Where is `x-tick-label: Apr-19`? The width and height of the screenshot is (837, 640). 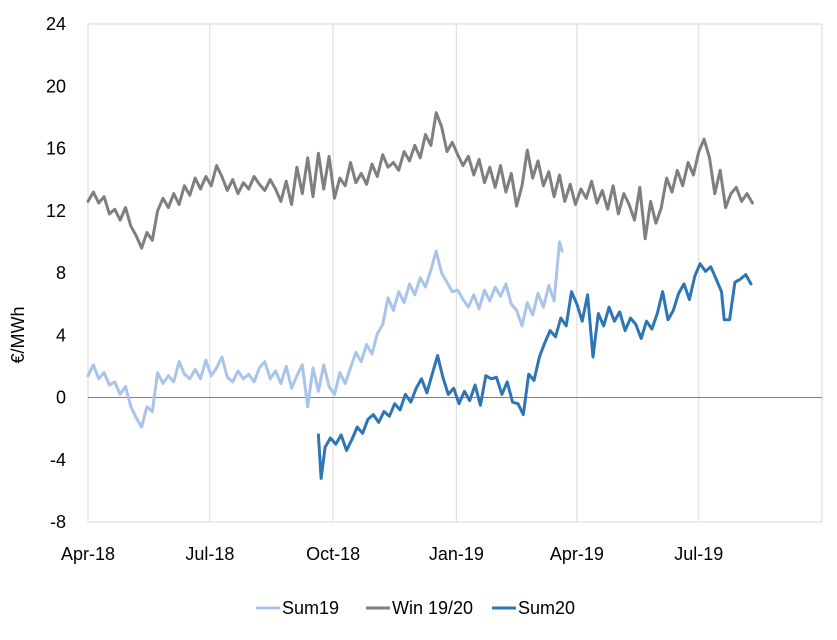
x-tick-label: Apr-19 is located at coordinates (577, 554).